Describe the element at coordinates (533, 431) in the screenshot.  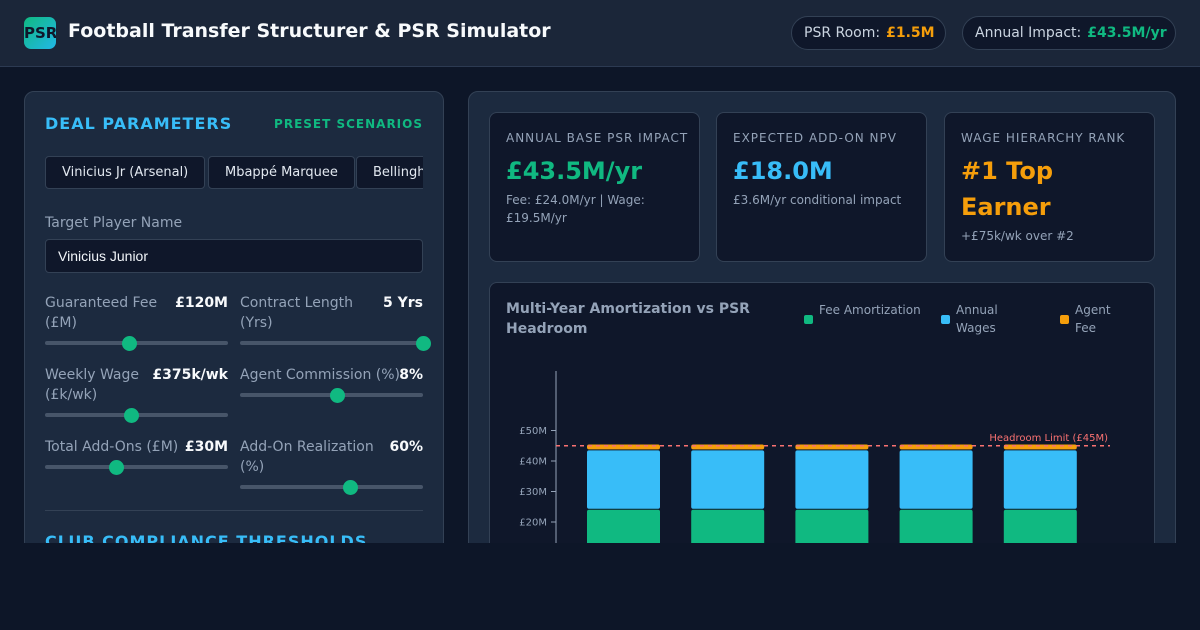
I see `y-axis-tick-label: £50M` at that location.